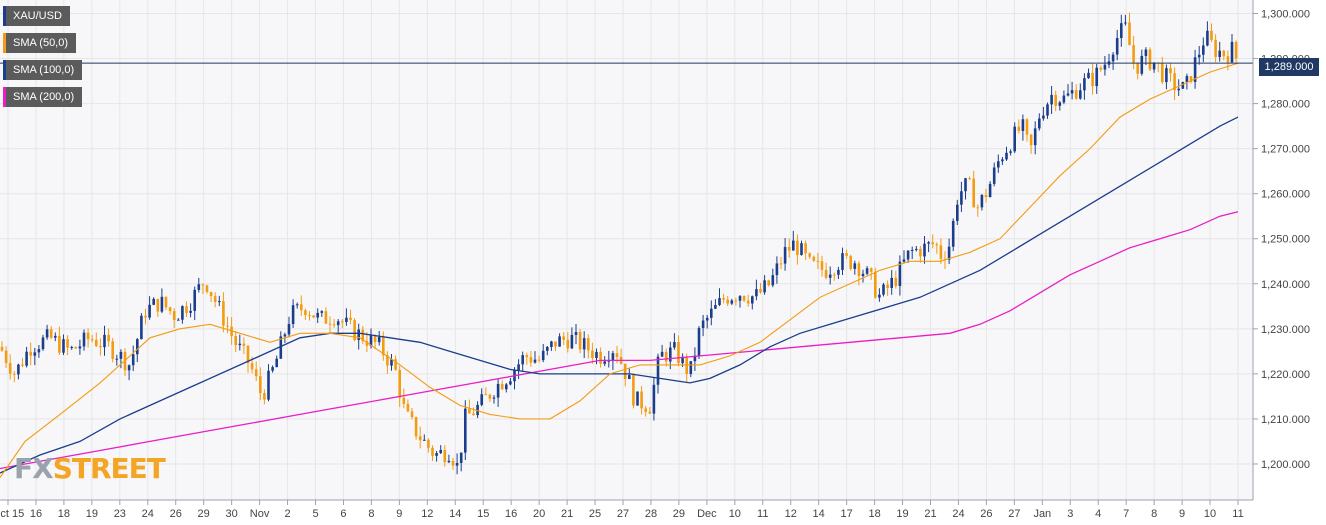 This screenshot has width=1326, height=525. Describe the element at coordinates (1285, 285) in the screenshot. I see `y-tick-label: 1,240.000` at that location.